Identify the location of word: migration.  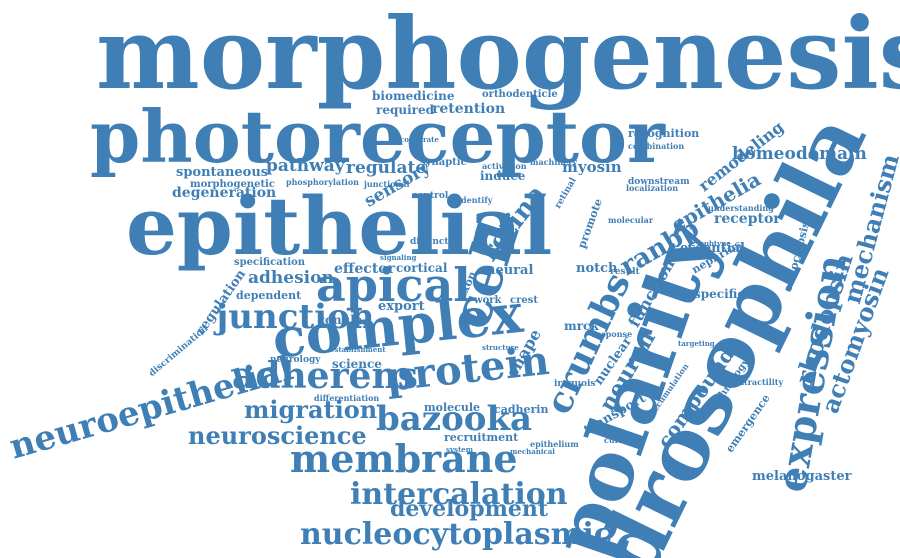
(311, 409).